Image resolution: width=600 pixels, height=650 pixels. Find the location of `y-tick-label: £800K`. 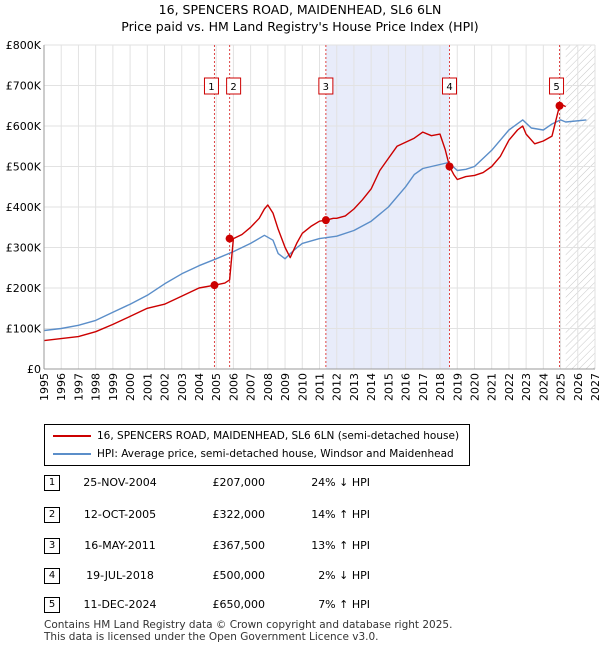

y-tick-label: £800K is located at coordinates (24, 45).